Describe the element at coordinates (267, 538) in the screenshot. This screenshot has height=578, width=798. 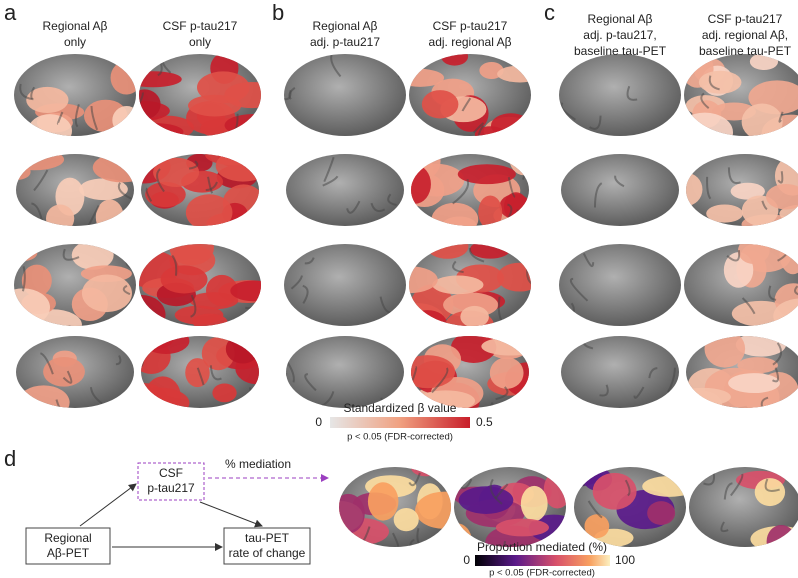
I see `node-label: tau-PET` at that location.